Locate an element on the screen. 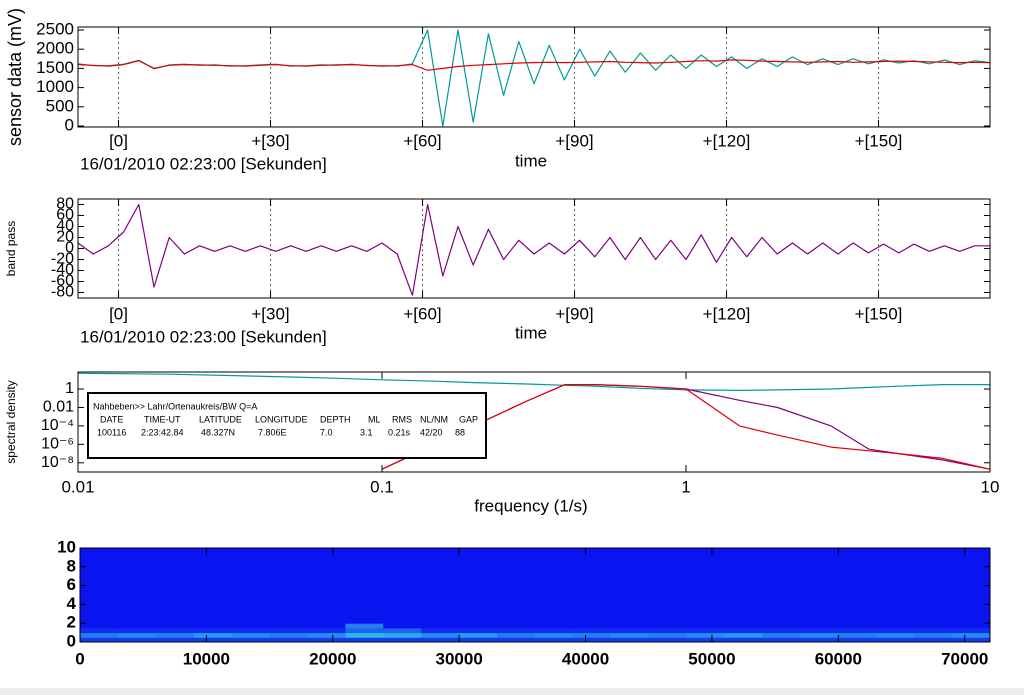 This screenshot has height=695, width=1024. y-tick-label: 8 is located at coordinates (71, 565).